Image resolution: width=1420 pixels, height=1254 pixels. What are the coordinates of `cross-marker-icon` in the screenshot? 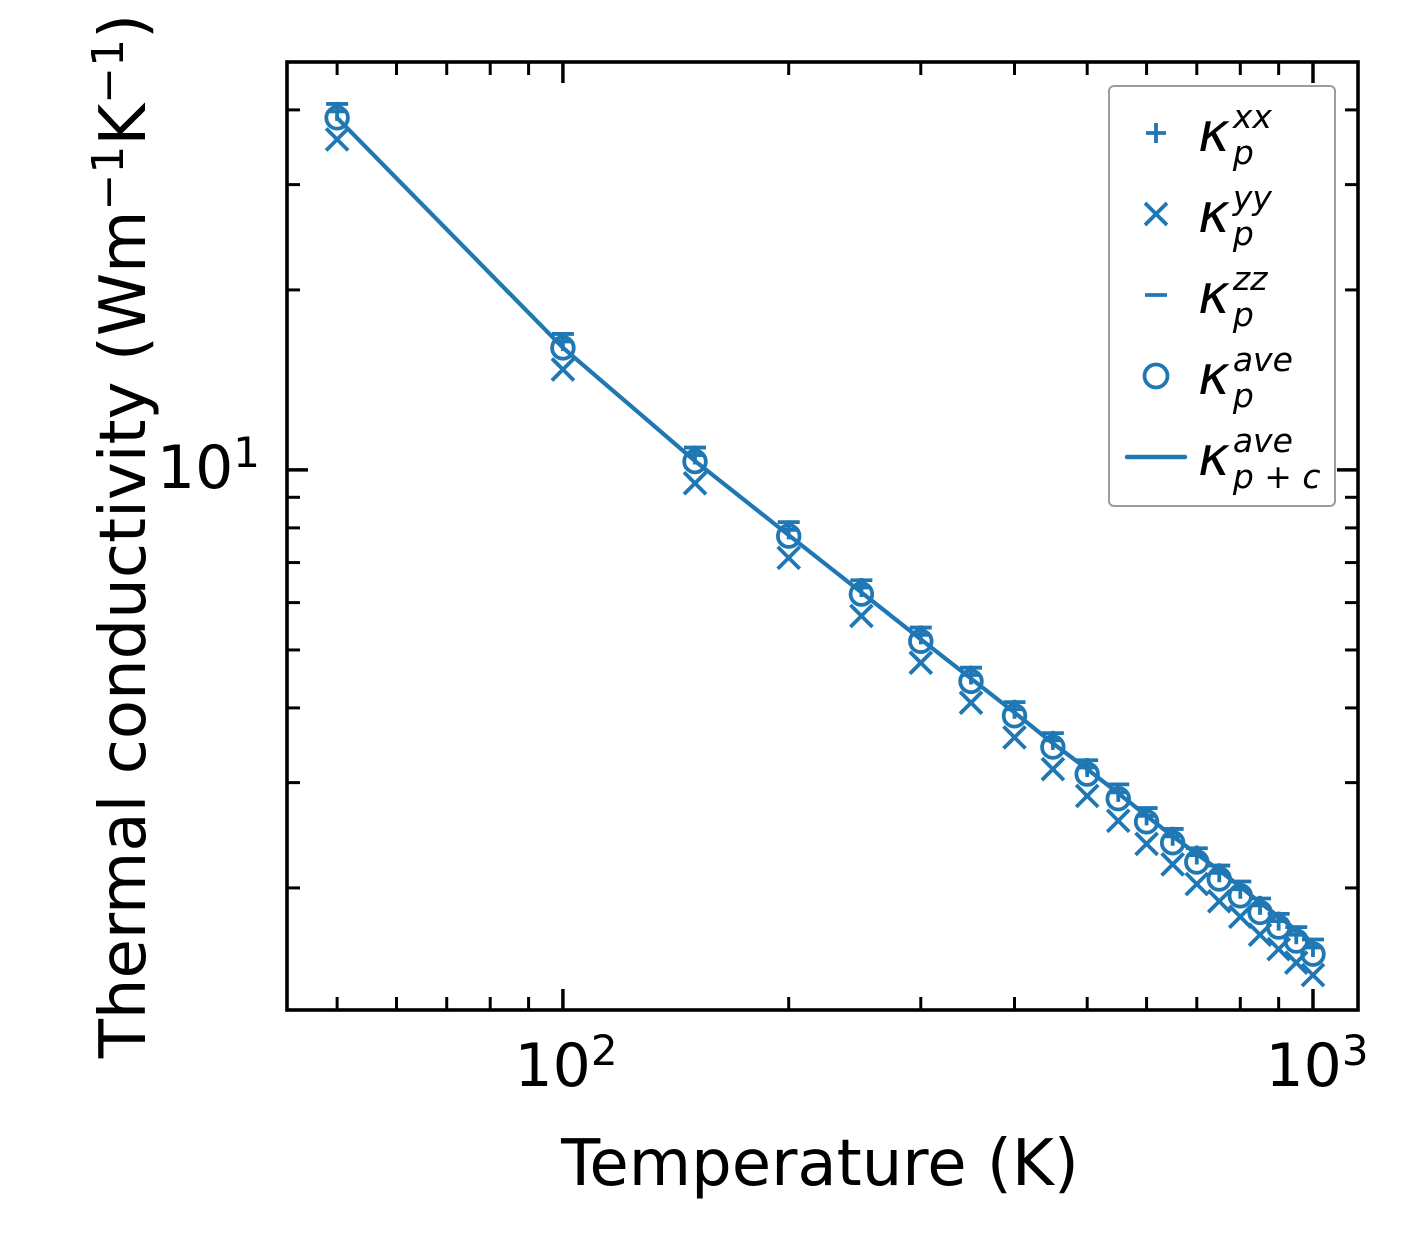 It's located at (1156, 214).